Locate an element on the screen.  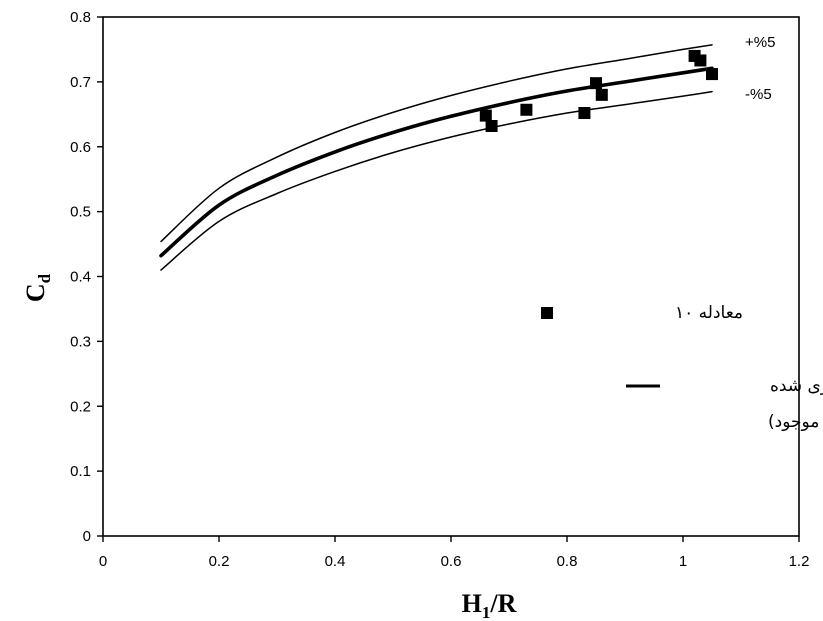
x-axis: 0 0.2 0.4 0.6 0.8 1 1.2 is located at coordinates (454, 553).